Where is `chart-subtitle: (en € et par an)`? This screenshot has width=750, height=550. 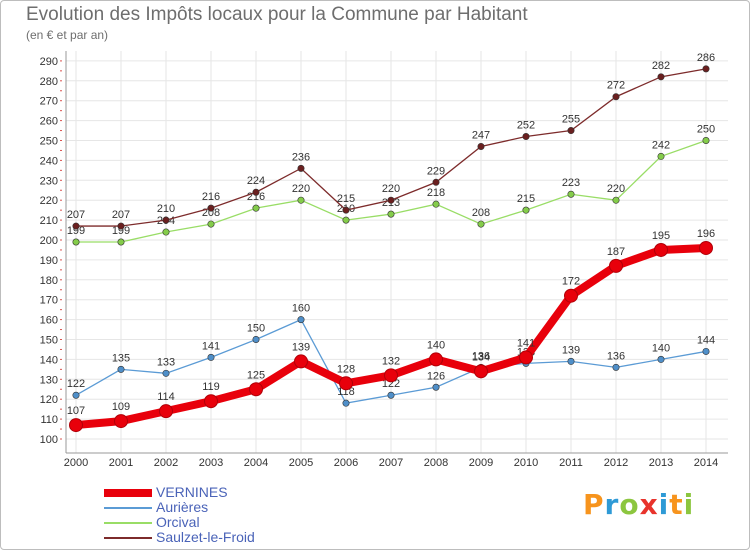 chart-subtitle: (en € et par an) is located at coordinates (67, 35).